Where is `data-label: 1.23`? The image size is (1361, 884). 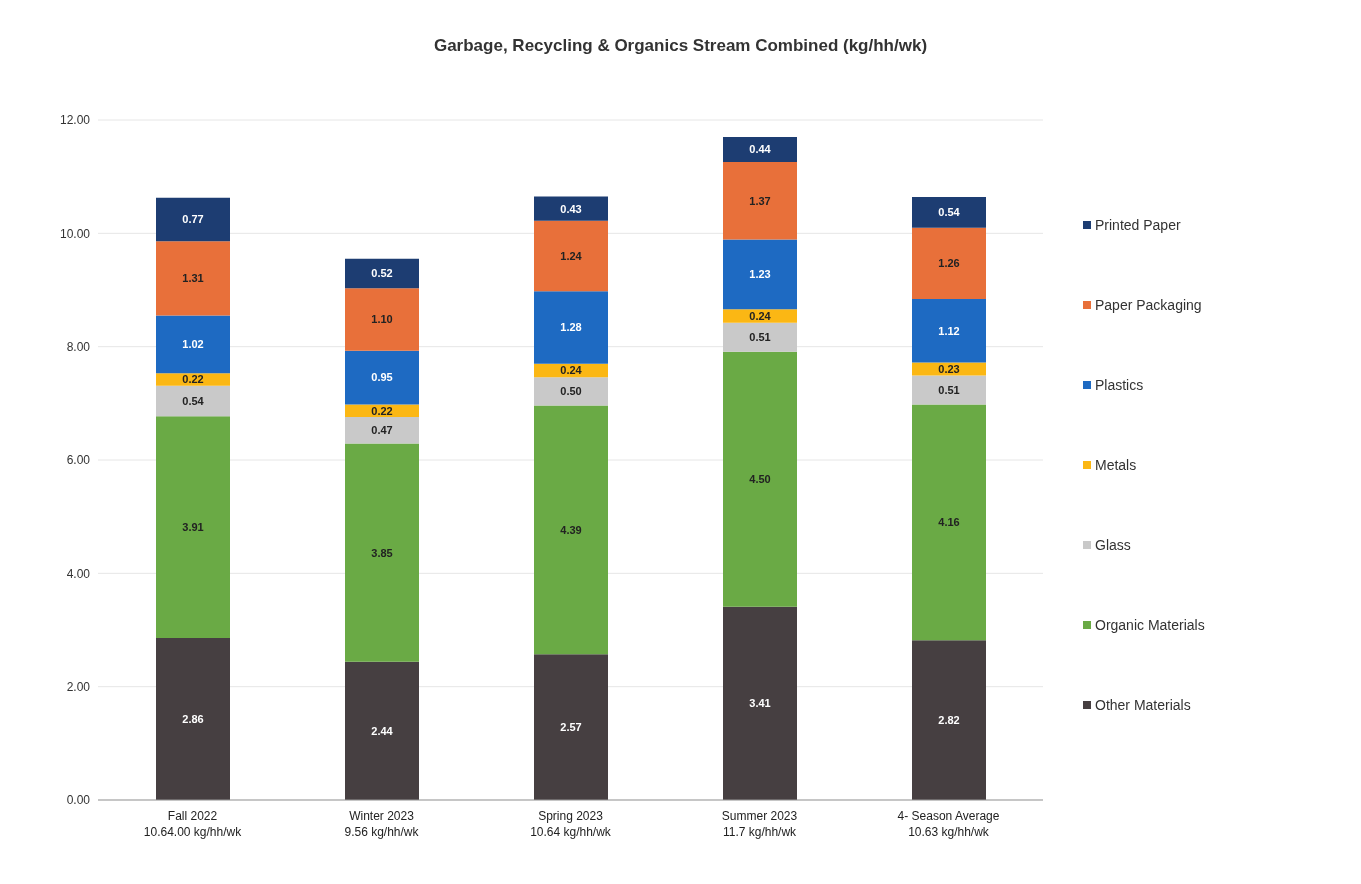 data-label: 1.23 is located at coordinates (760, 274).